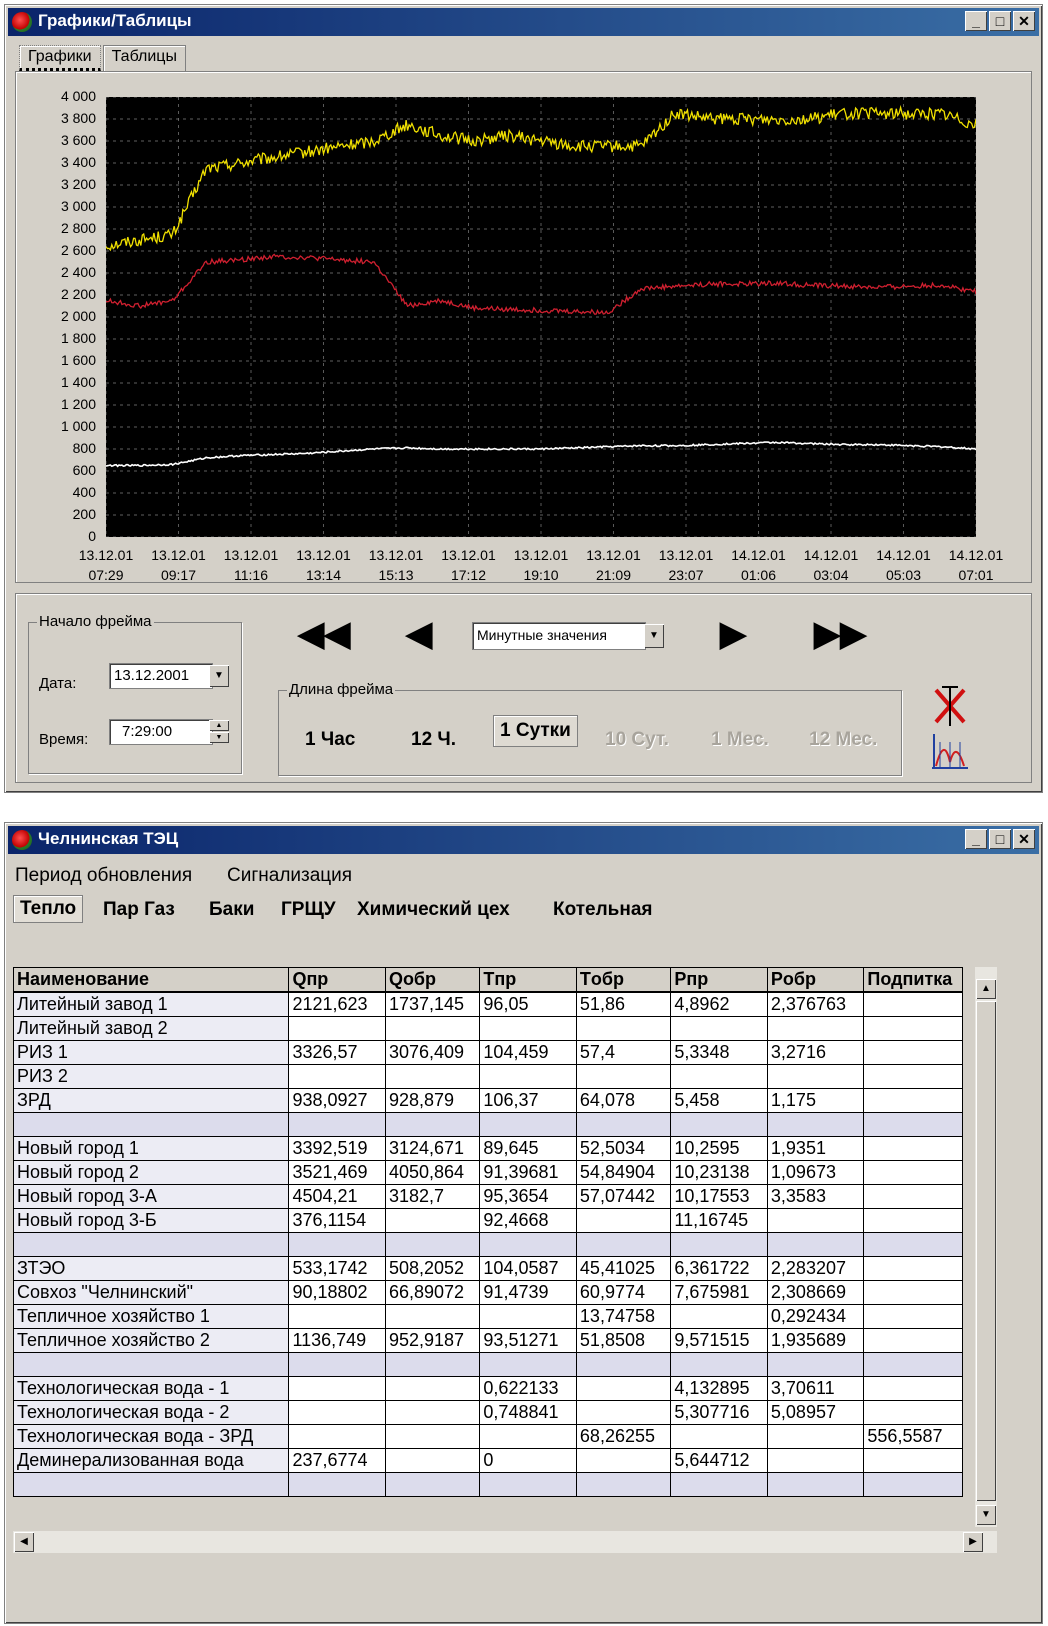 The image size is (1048, 1626). I want to click on prev-frame-button: ◀, so click(419, 634).